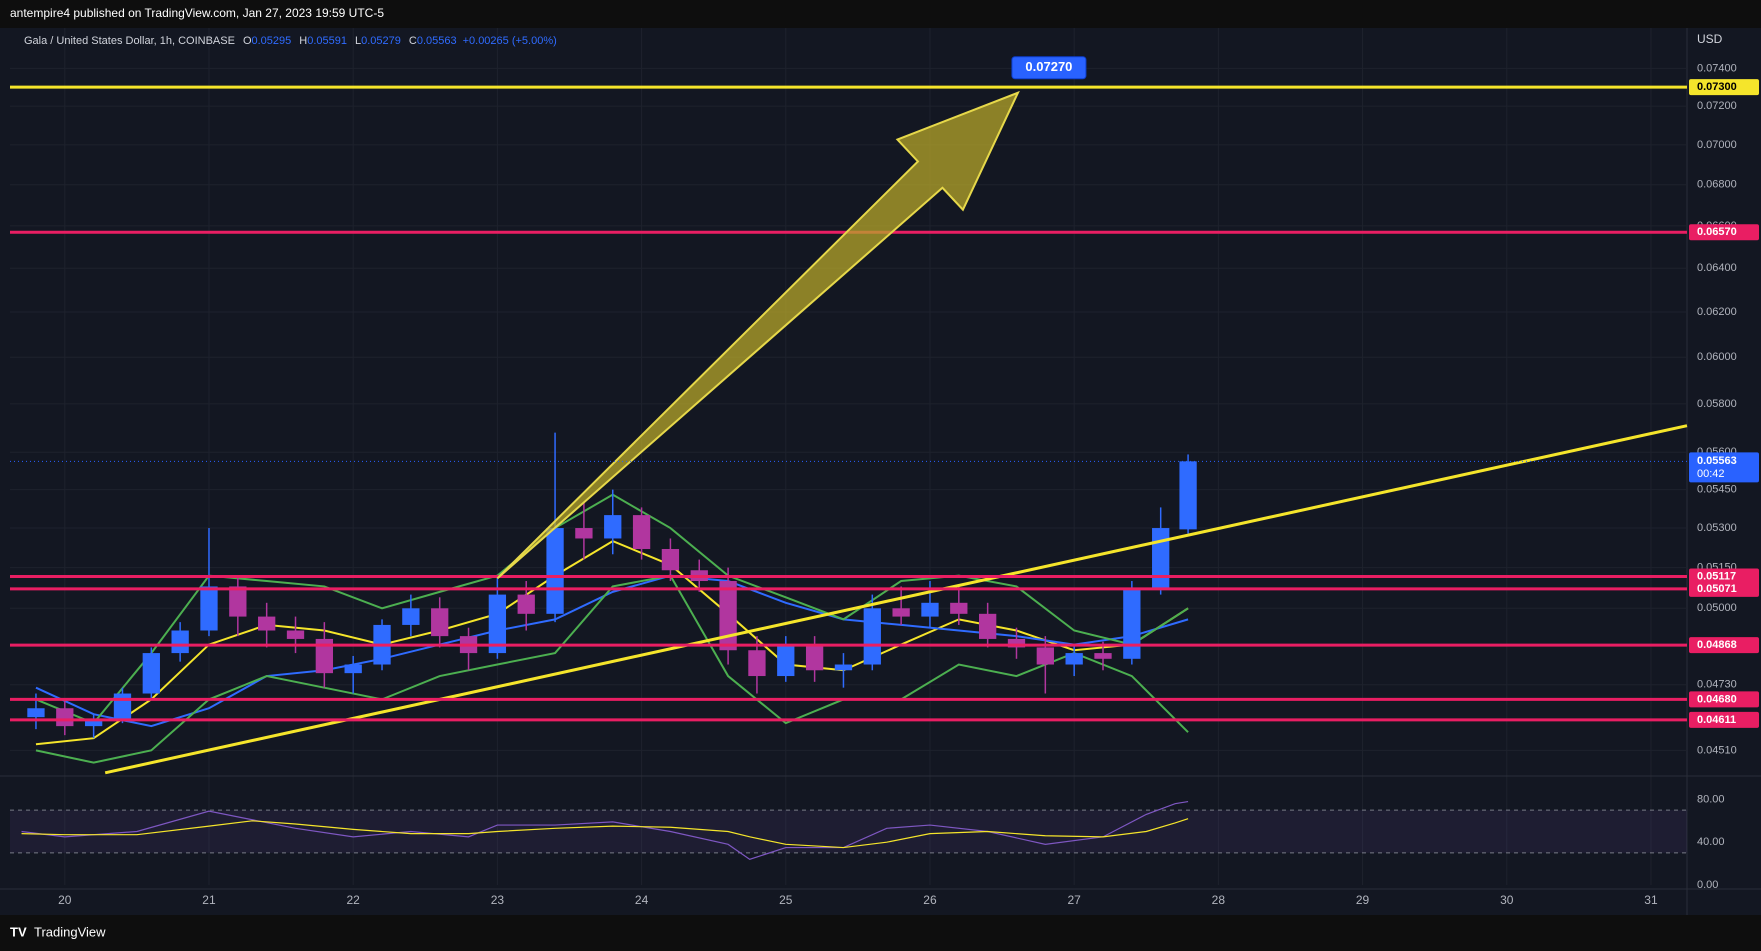 This screenshot has height=951, width=1761. I want to click on x-tick-label: 29, so click(1363, 900).